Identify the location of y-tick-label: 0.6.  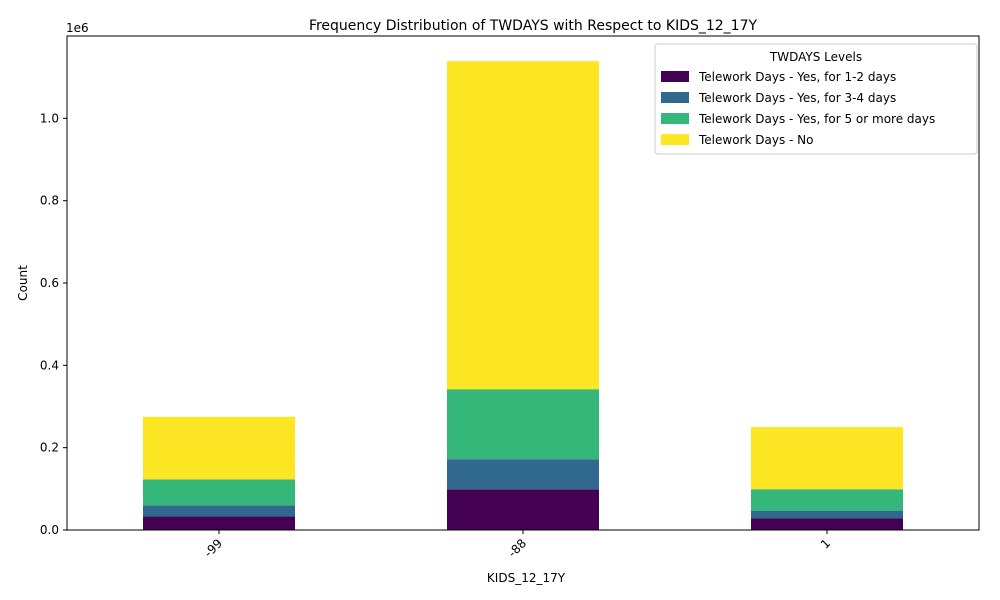
(49, 283).